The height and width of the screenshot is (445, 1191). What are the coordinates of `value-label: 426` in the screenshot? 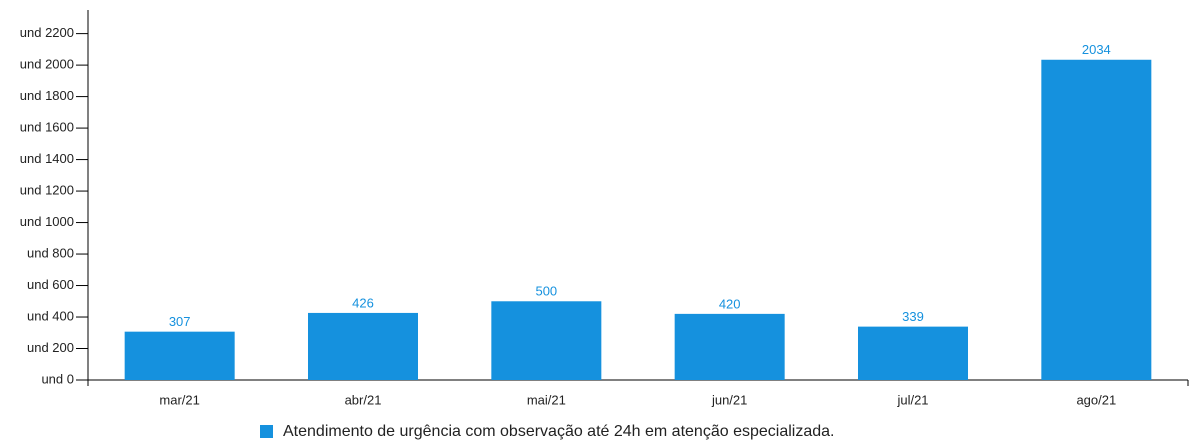 It's located at (363, 302).